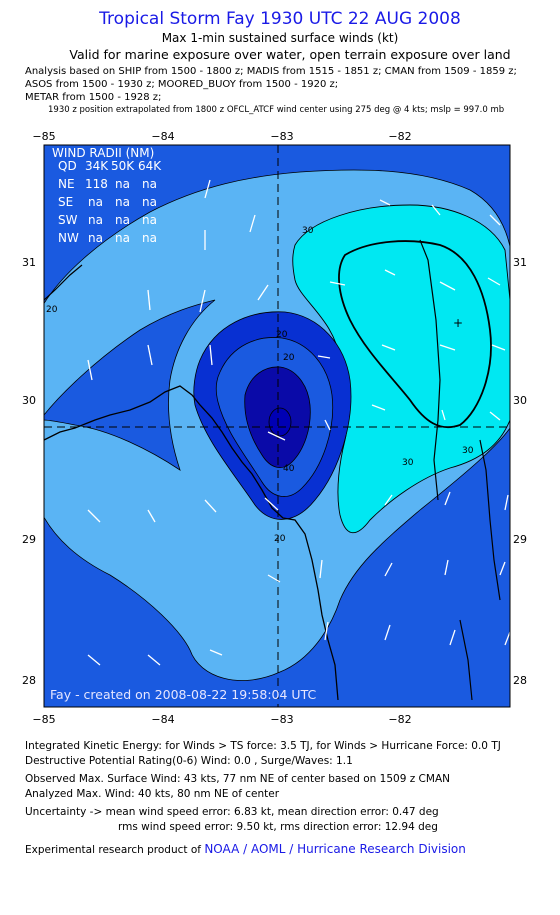 The height and width of the screenshot is (915, 560). I want to click on wind-radii-row-ne-50k: na, so click(122, 184).